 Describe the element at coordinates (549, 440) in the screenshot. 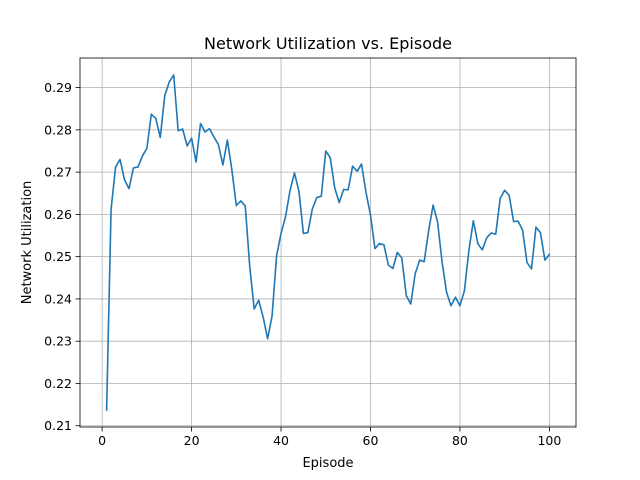

I see `x-tick-label: 100` at that location.